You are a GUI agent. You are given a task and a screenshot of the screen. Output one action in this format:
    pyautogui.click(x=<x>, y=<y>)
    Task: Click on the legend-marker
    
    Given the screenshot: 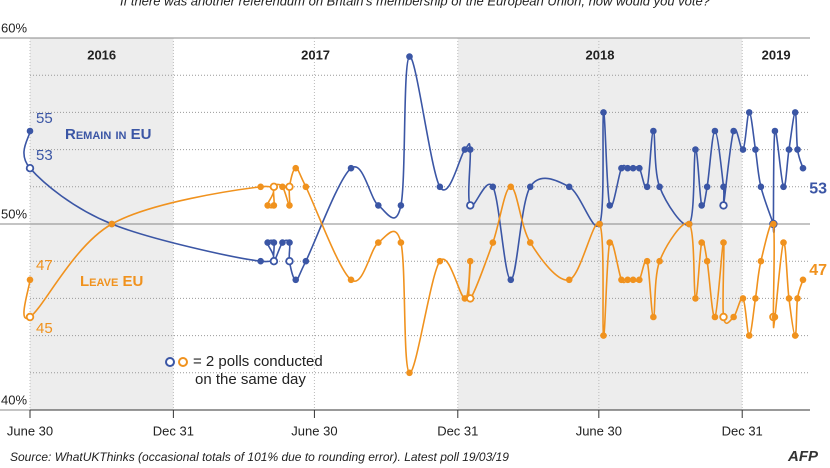 What is the action you would take?
    pyautogui.click(x=170, y=362)
    